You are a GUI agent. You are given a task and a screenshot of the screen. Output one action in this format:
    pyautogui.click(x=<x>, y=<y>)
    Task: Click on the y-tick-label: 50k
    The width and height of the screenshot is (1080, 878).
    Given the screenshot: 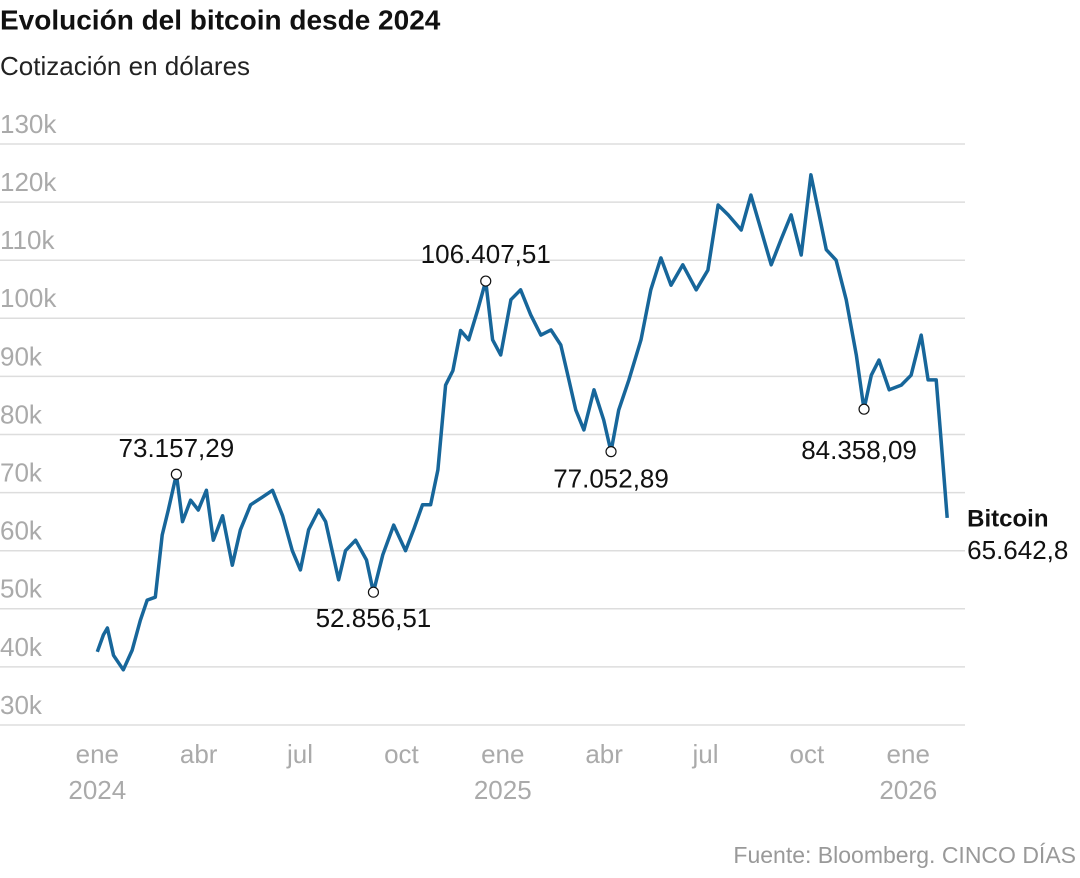 What is the action you would take?
    pyautogui.click(x=21, y=589)
    